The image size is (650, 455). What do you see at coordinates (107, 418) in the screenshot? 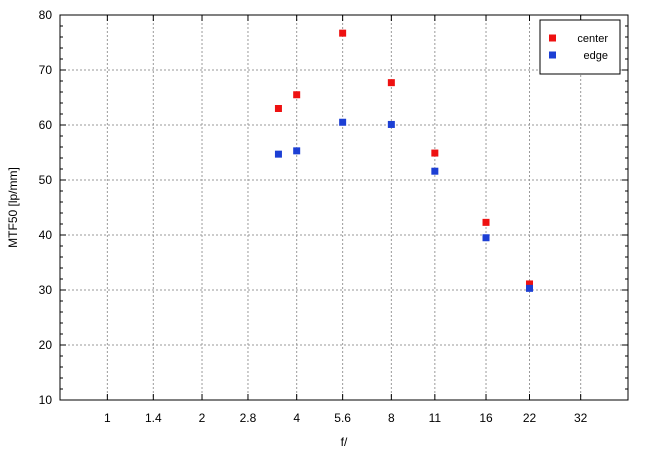
I see `x-tick-label: 1` at bounding box center [107, 418].